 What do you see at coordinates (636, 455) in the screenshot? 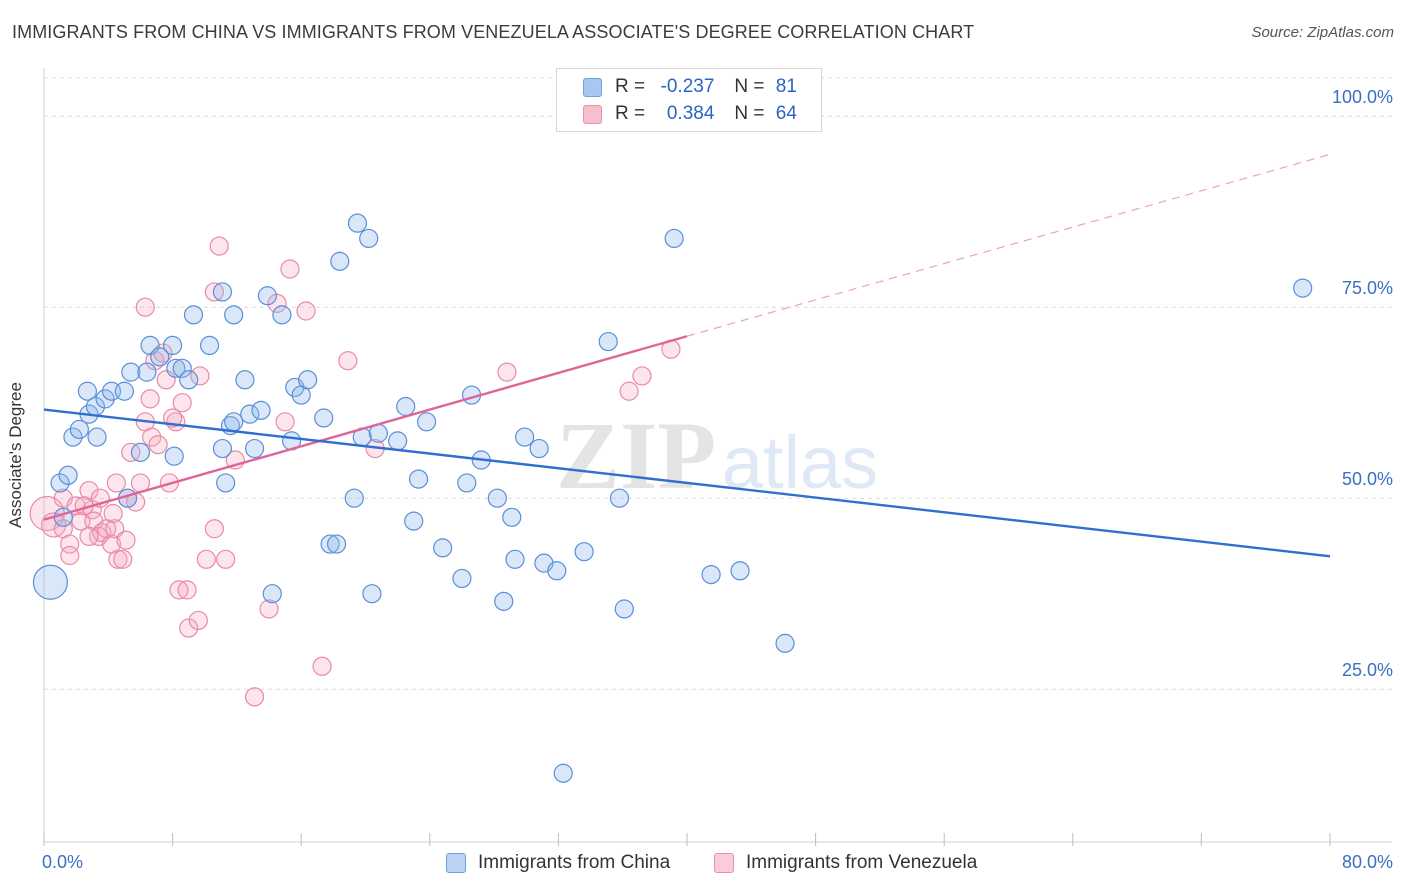
I see `watermark-zip: ZIP` at bounding box center [636, 455].